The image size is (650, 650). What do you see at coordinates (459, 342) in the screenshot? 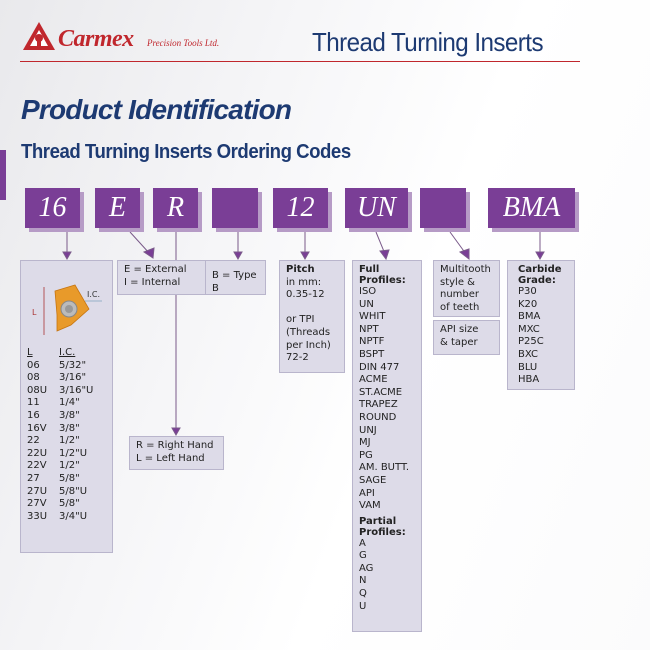
I see `api-line: & taper` at bounding box center [459, 342].